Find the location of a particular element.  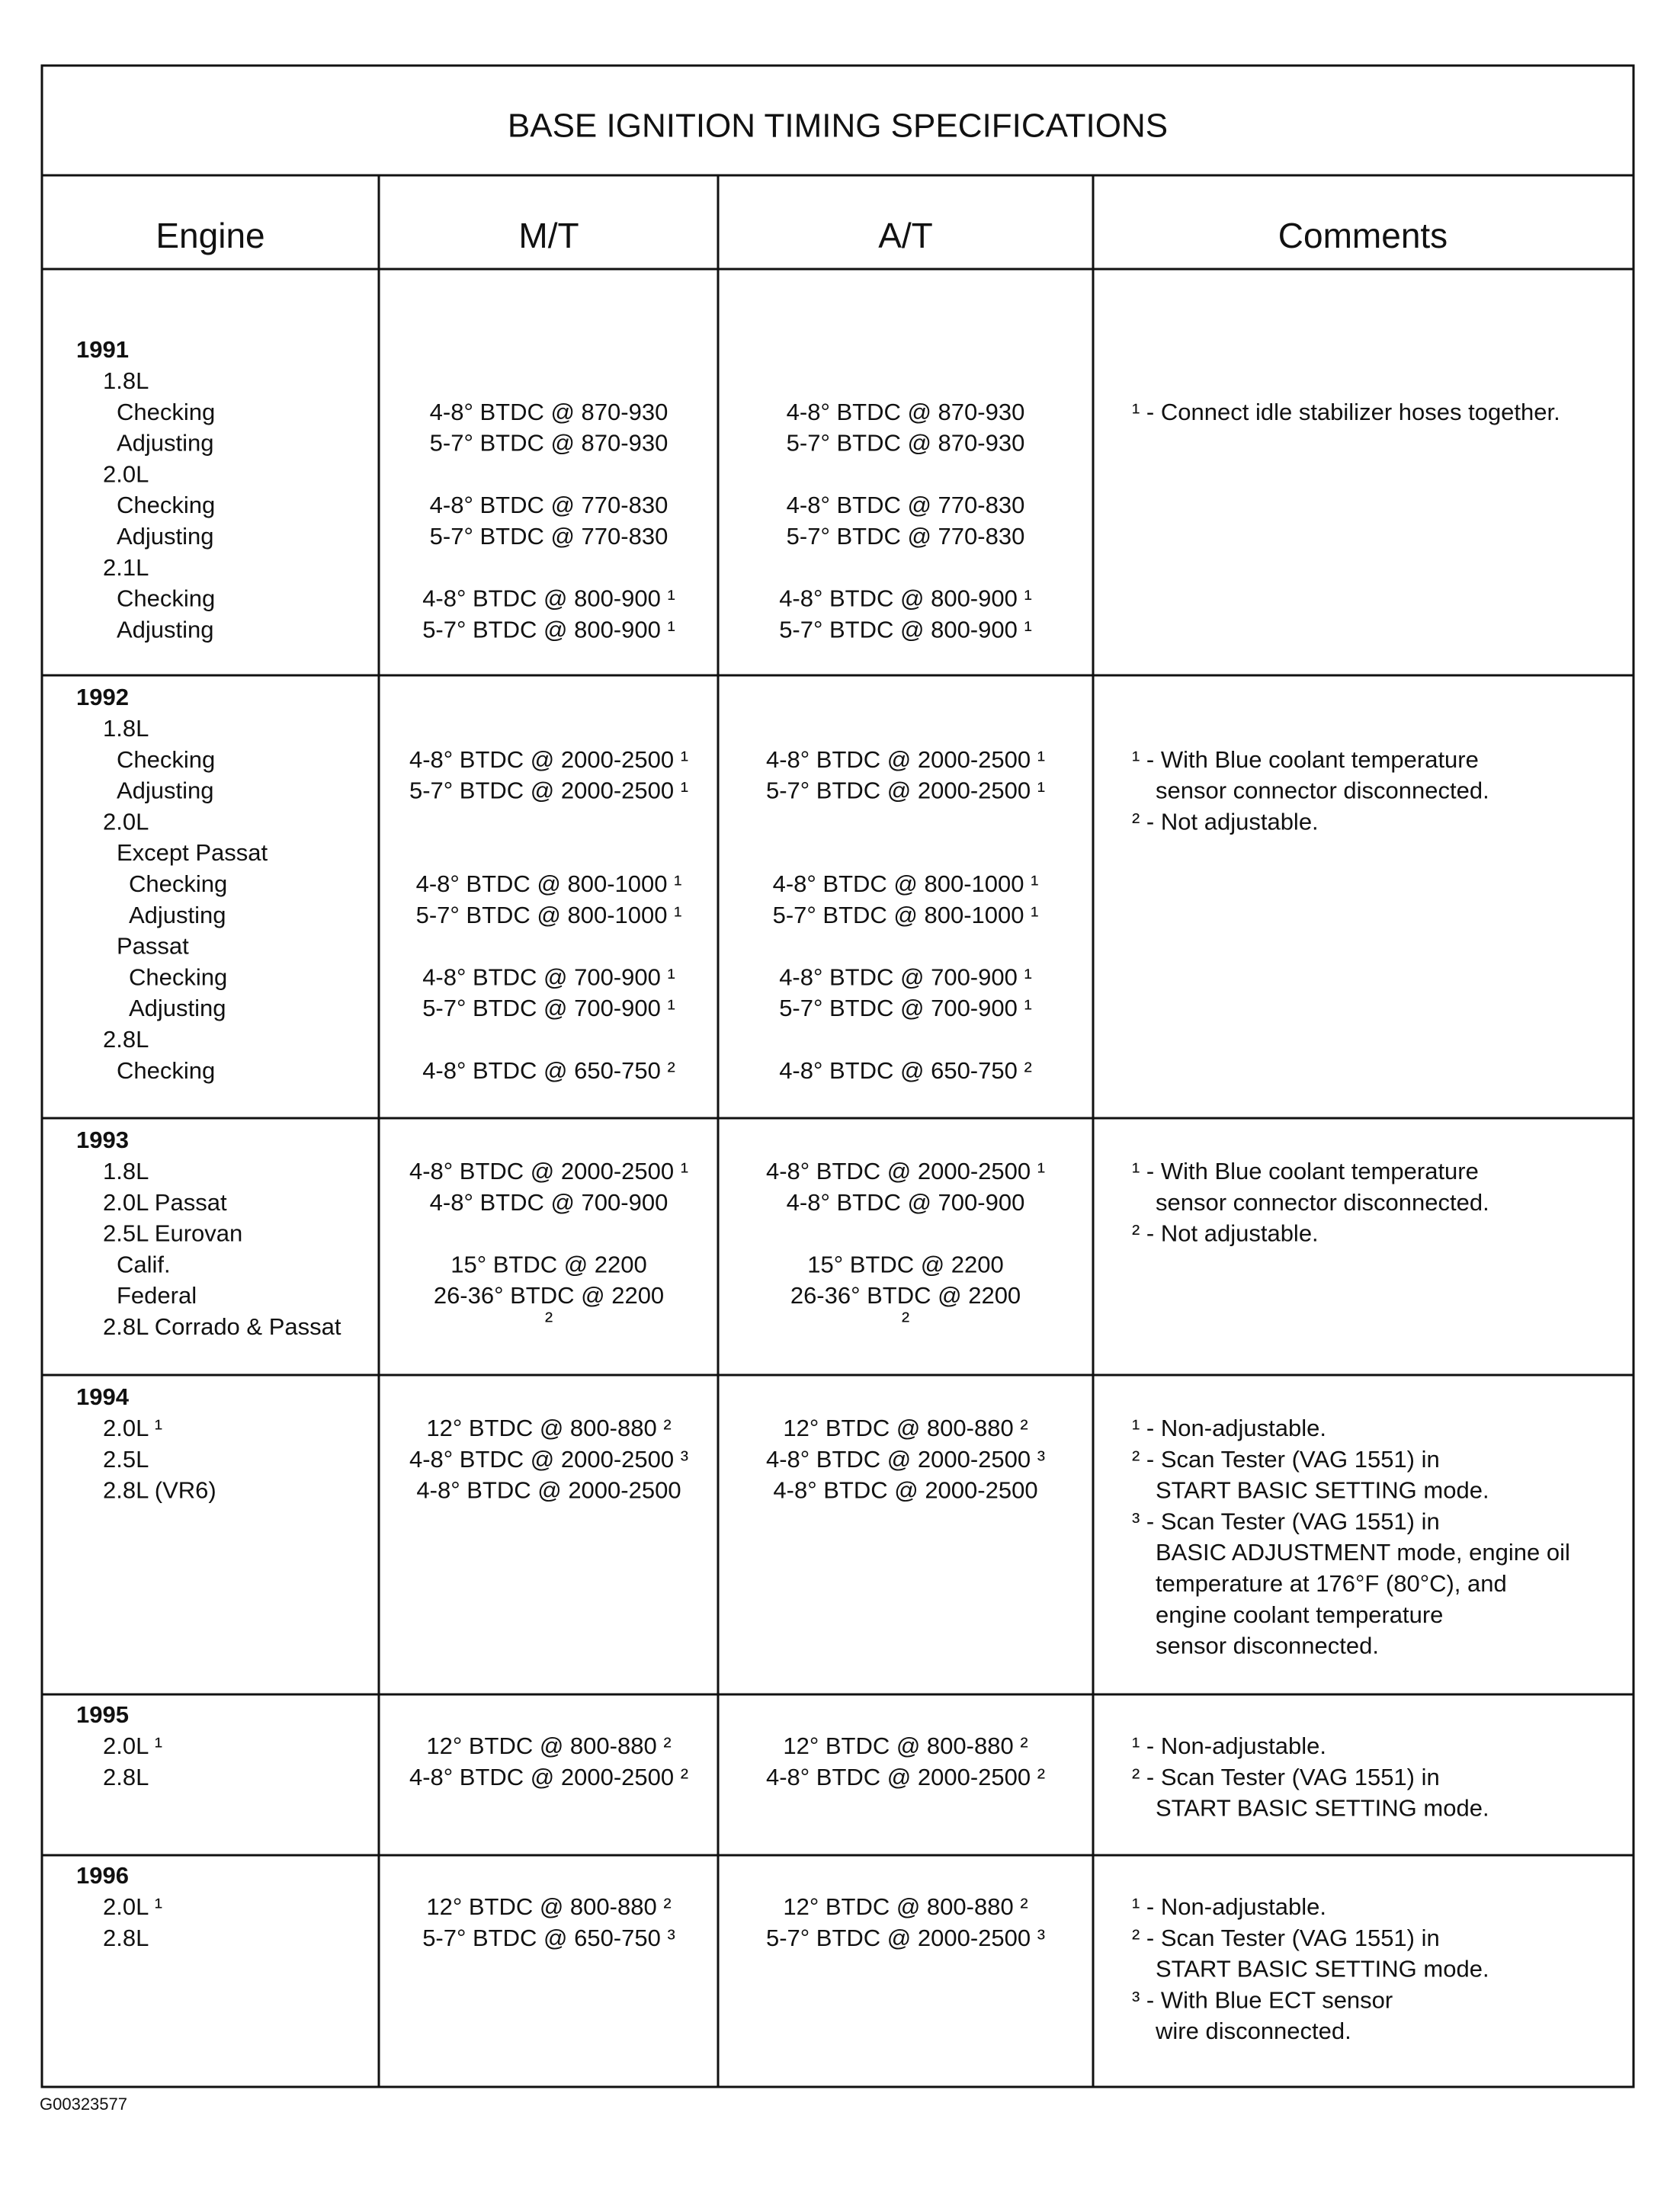

at-spec: 5-7° BTDC @ 700-900 ¹ is located at coordinates (906, 1008).